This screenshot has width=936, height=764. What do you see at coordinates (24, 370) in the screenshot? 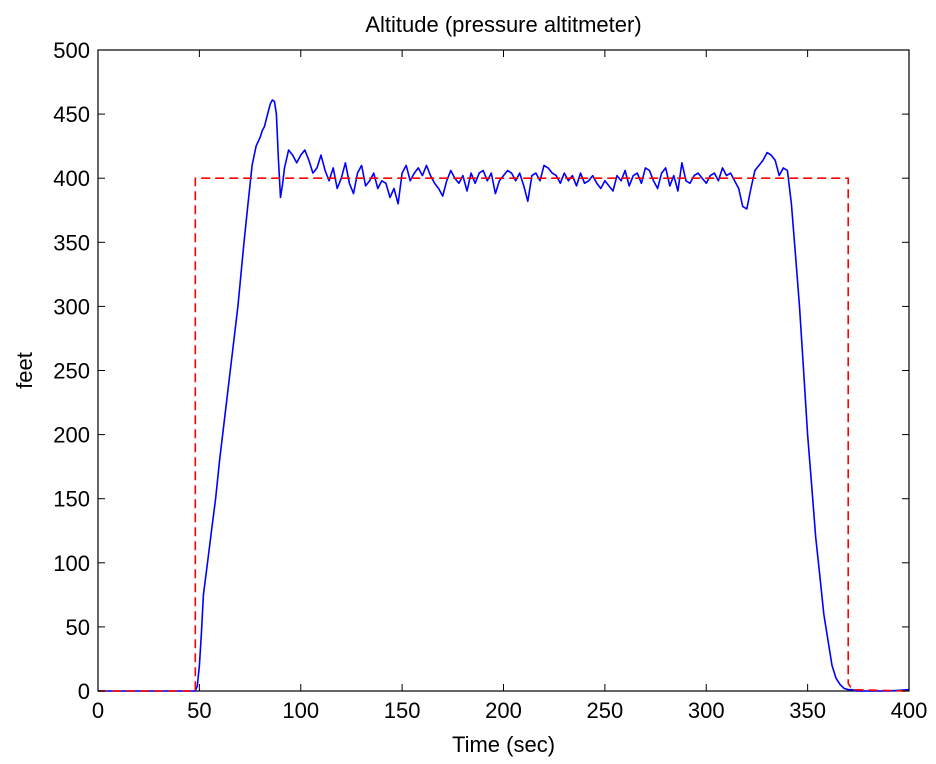
I see `y-axis-label: feet` at bounding box center [24, 370].